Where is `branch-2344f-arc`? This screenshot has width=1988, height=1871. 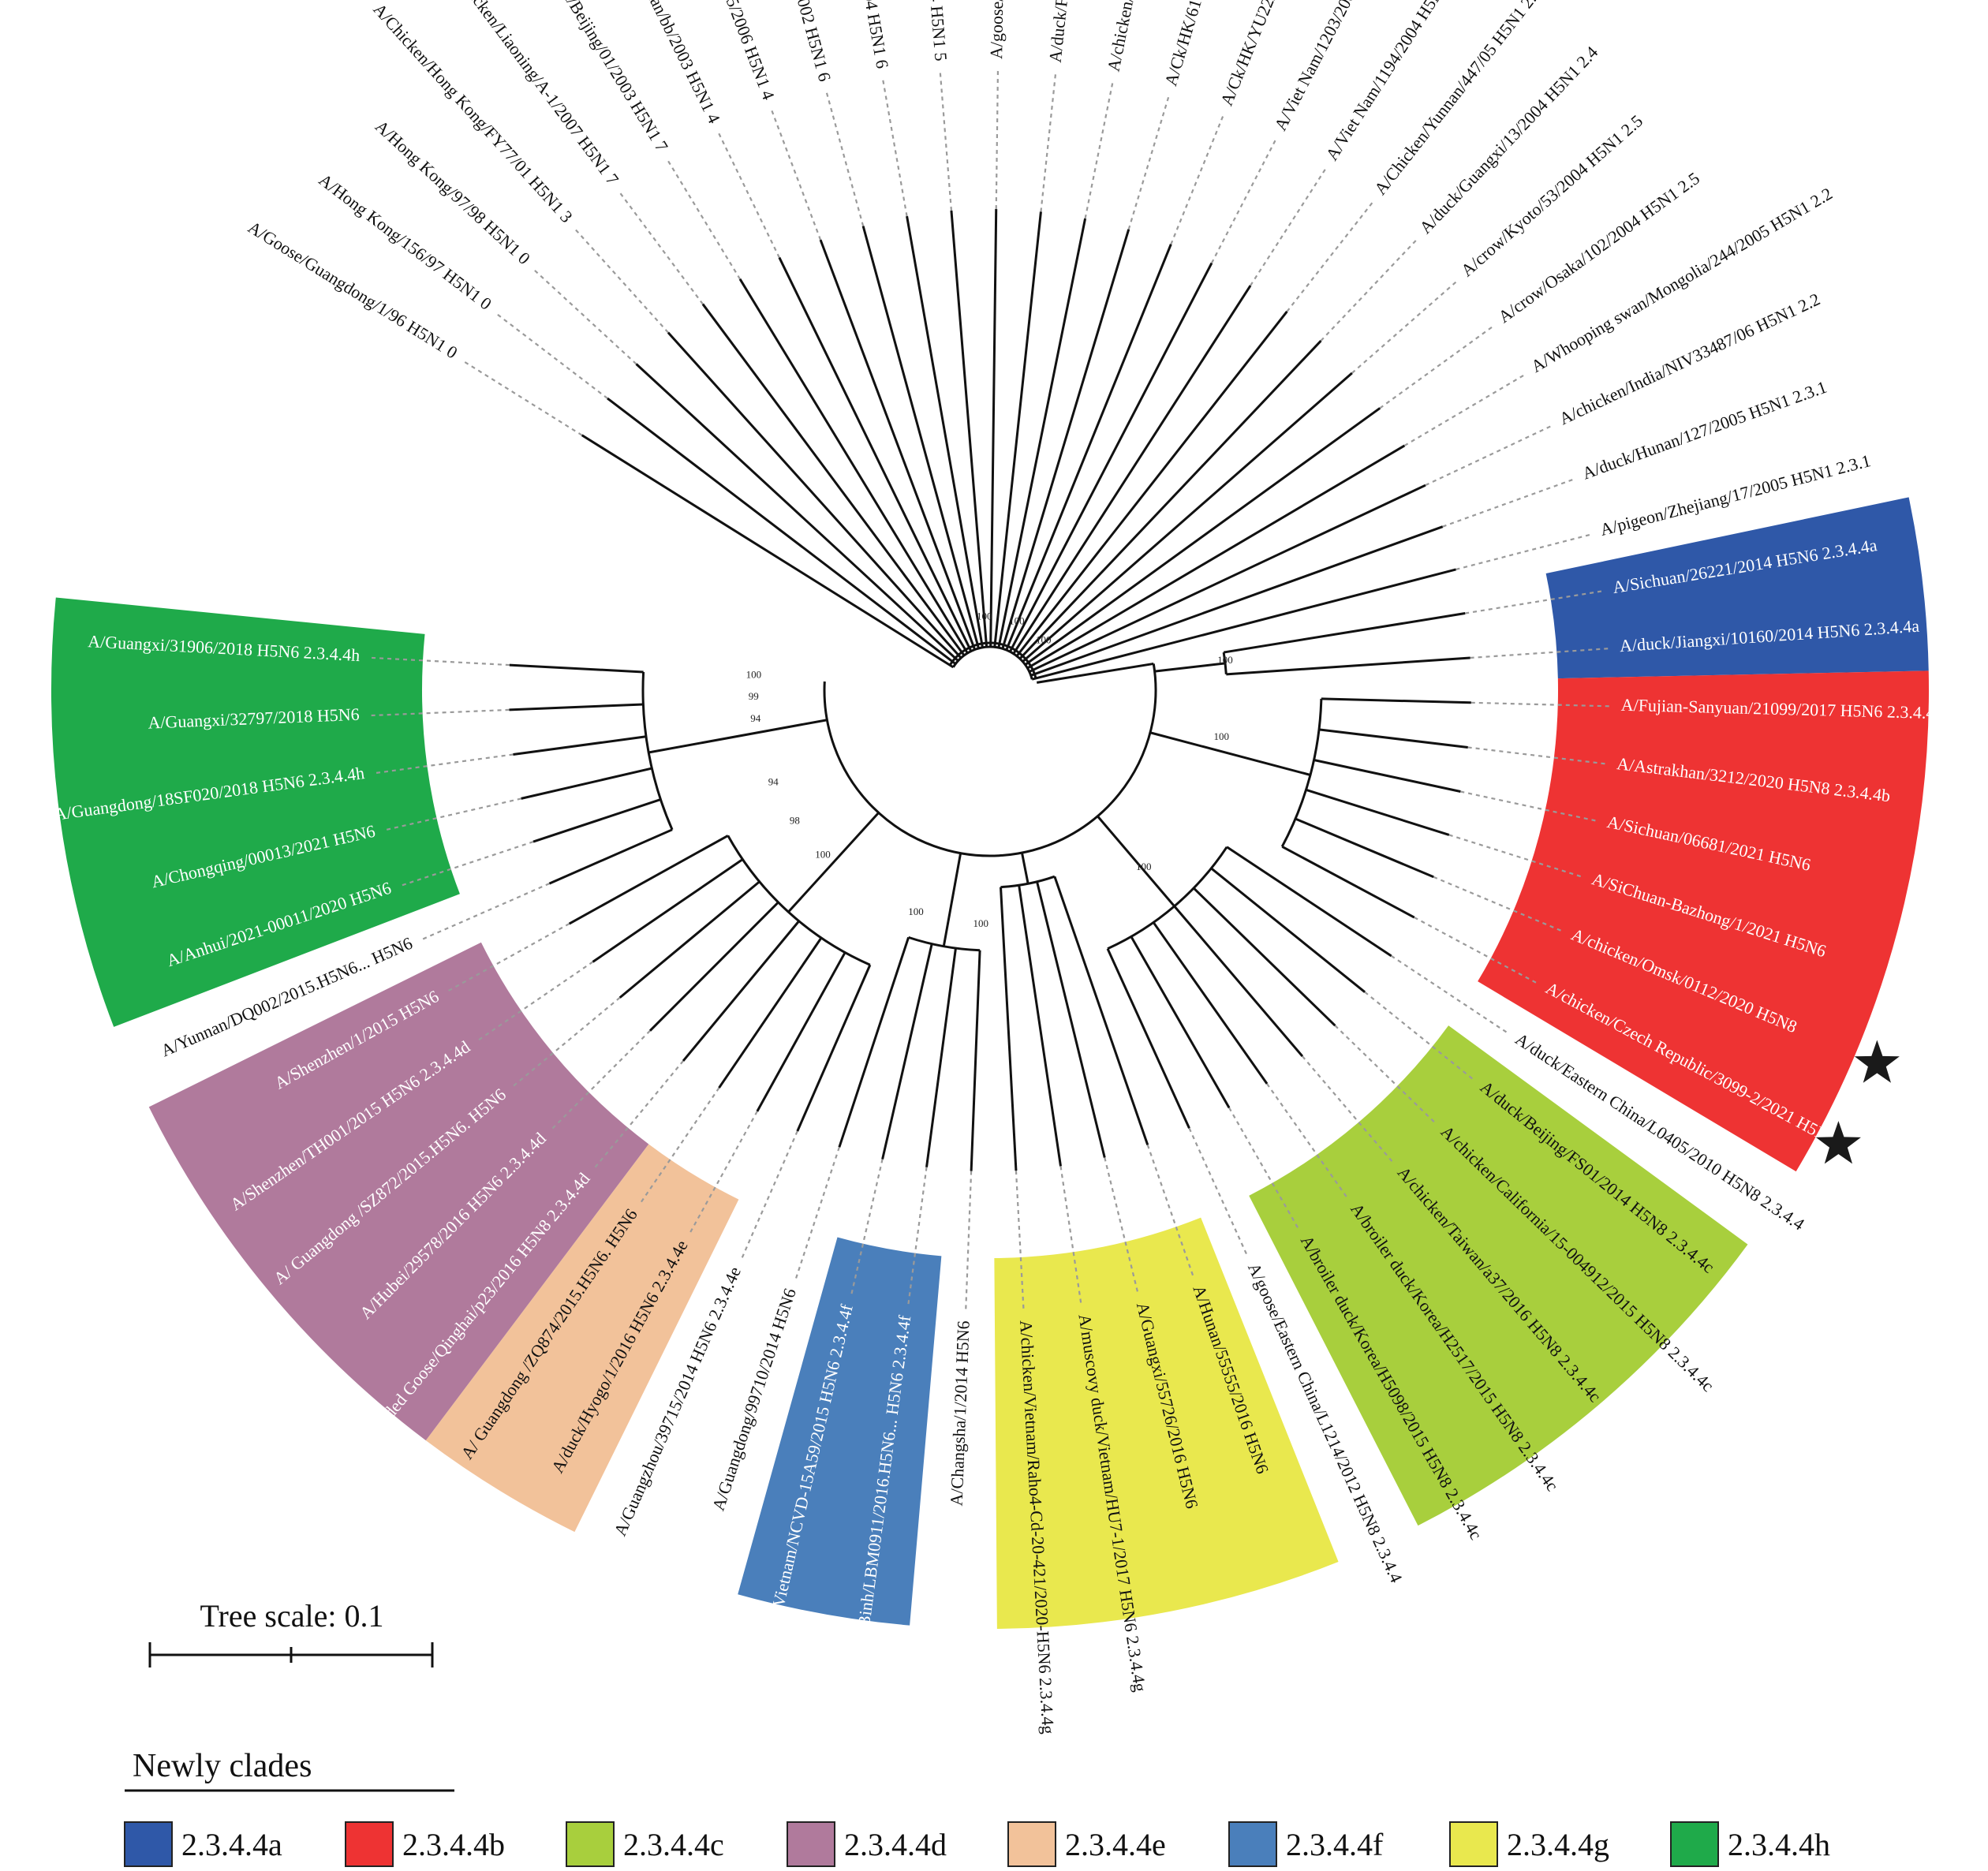
branch-2344f-arc is located at coordinates (945, 944).